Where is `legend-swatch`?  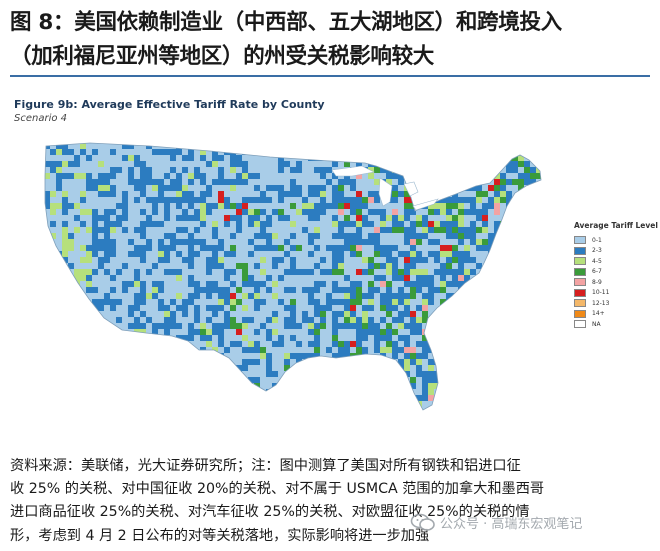 legend-swatch is located at coordinates (580, 313).